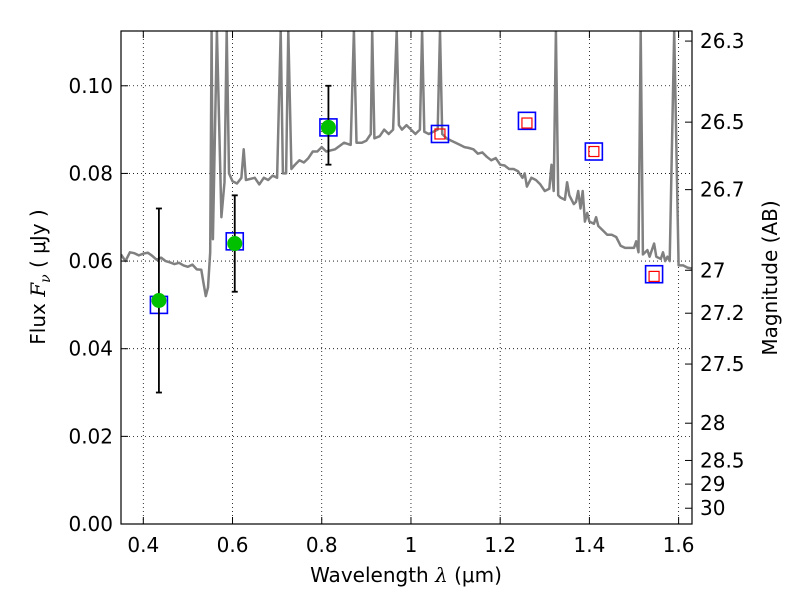 This screenshot has height=600, width=800. I want to click on x-tick-label: 1.2, so click(500, 545).